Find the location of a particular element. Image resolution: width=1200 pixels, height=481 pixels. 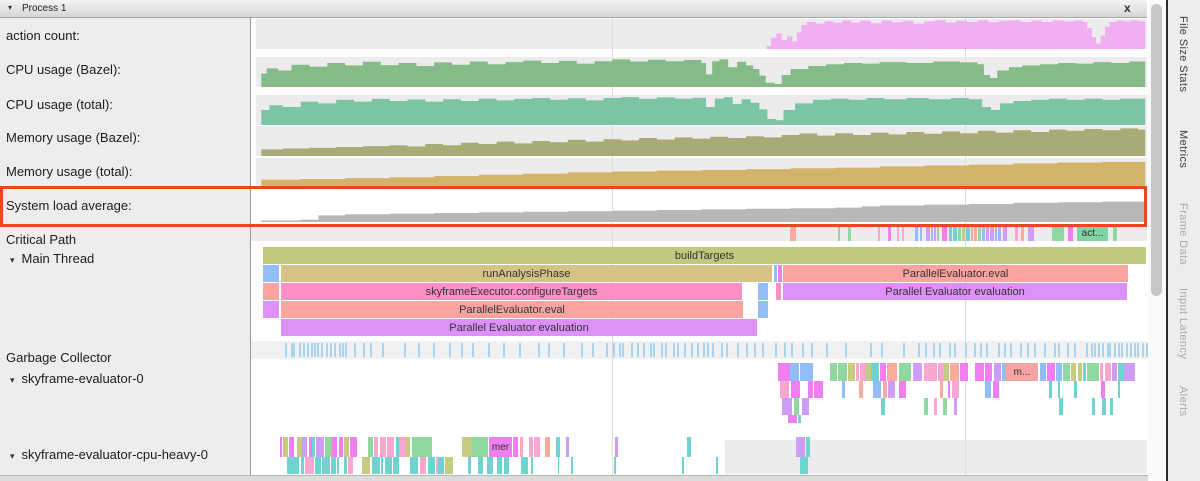

tab-alerts: Alerts is located at coordinates (1183, 401).